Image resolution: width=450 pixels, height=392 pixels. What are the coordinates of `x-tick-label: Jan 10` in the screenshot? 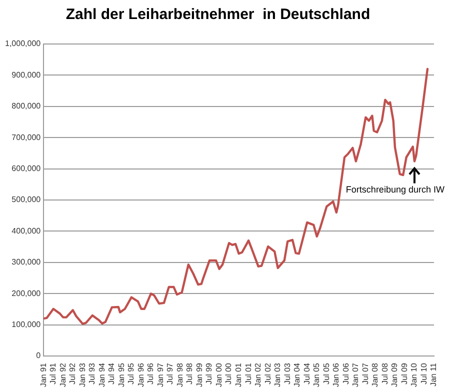 It's located at (414, 375).